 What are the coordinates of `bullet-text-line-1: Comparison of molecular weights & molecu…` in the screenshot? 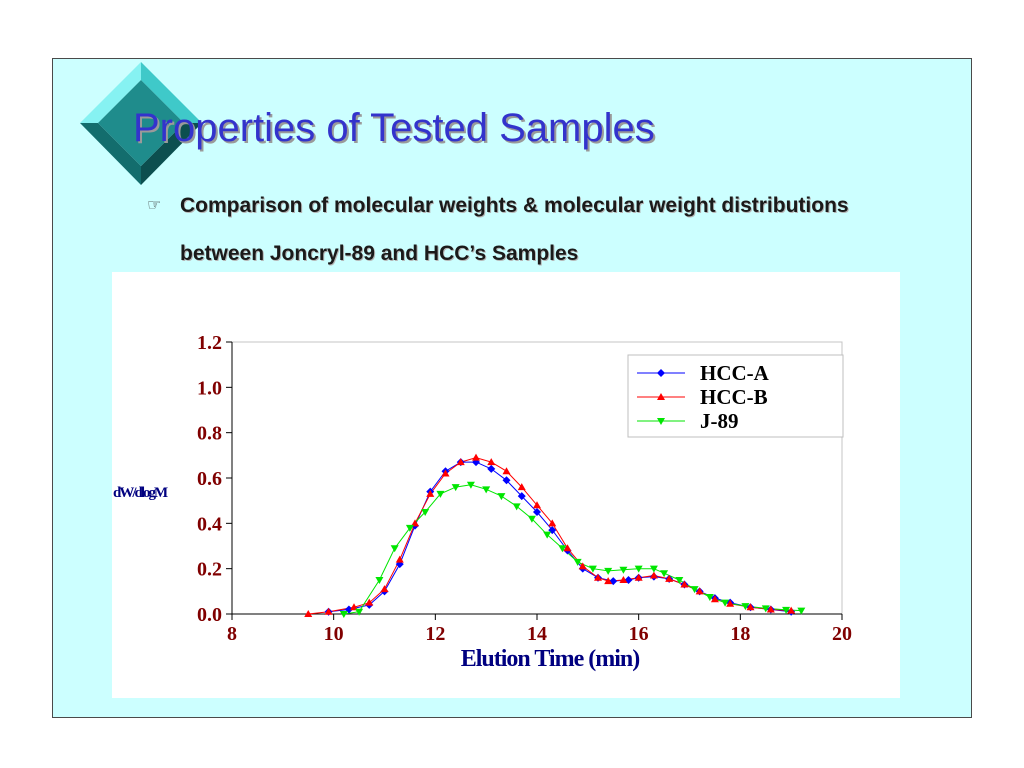 It's located at (514, 205).